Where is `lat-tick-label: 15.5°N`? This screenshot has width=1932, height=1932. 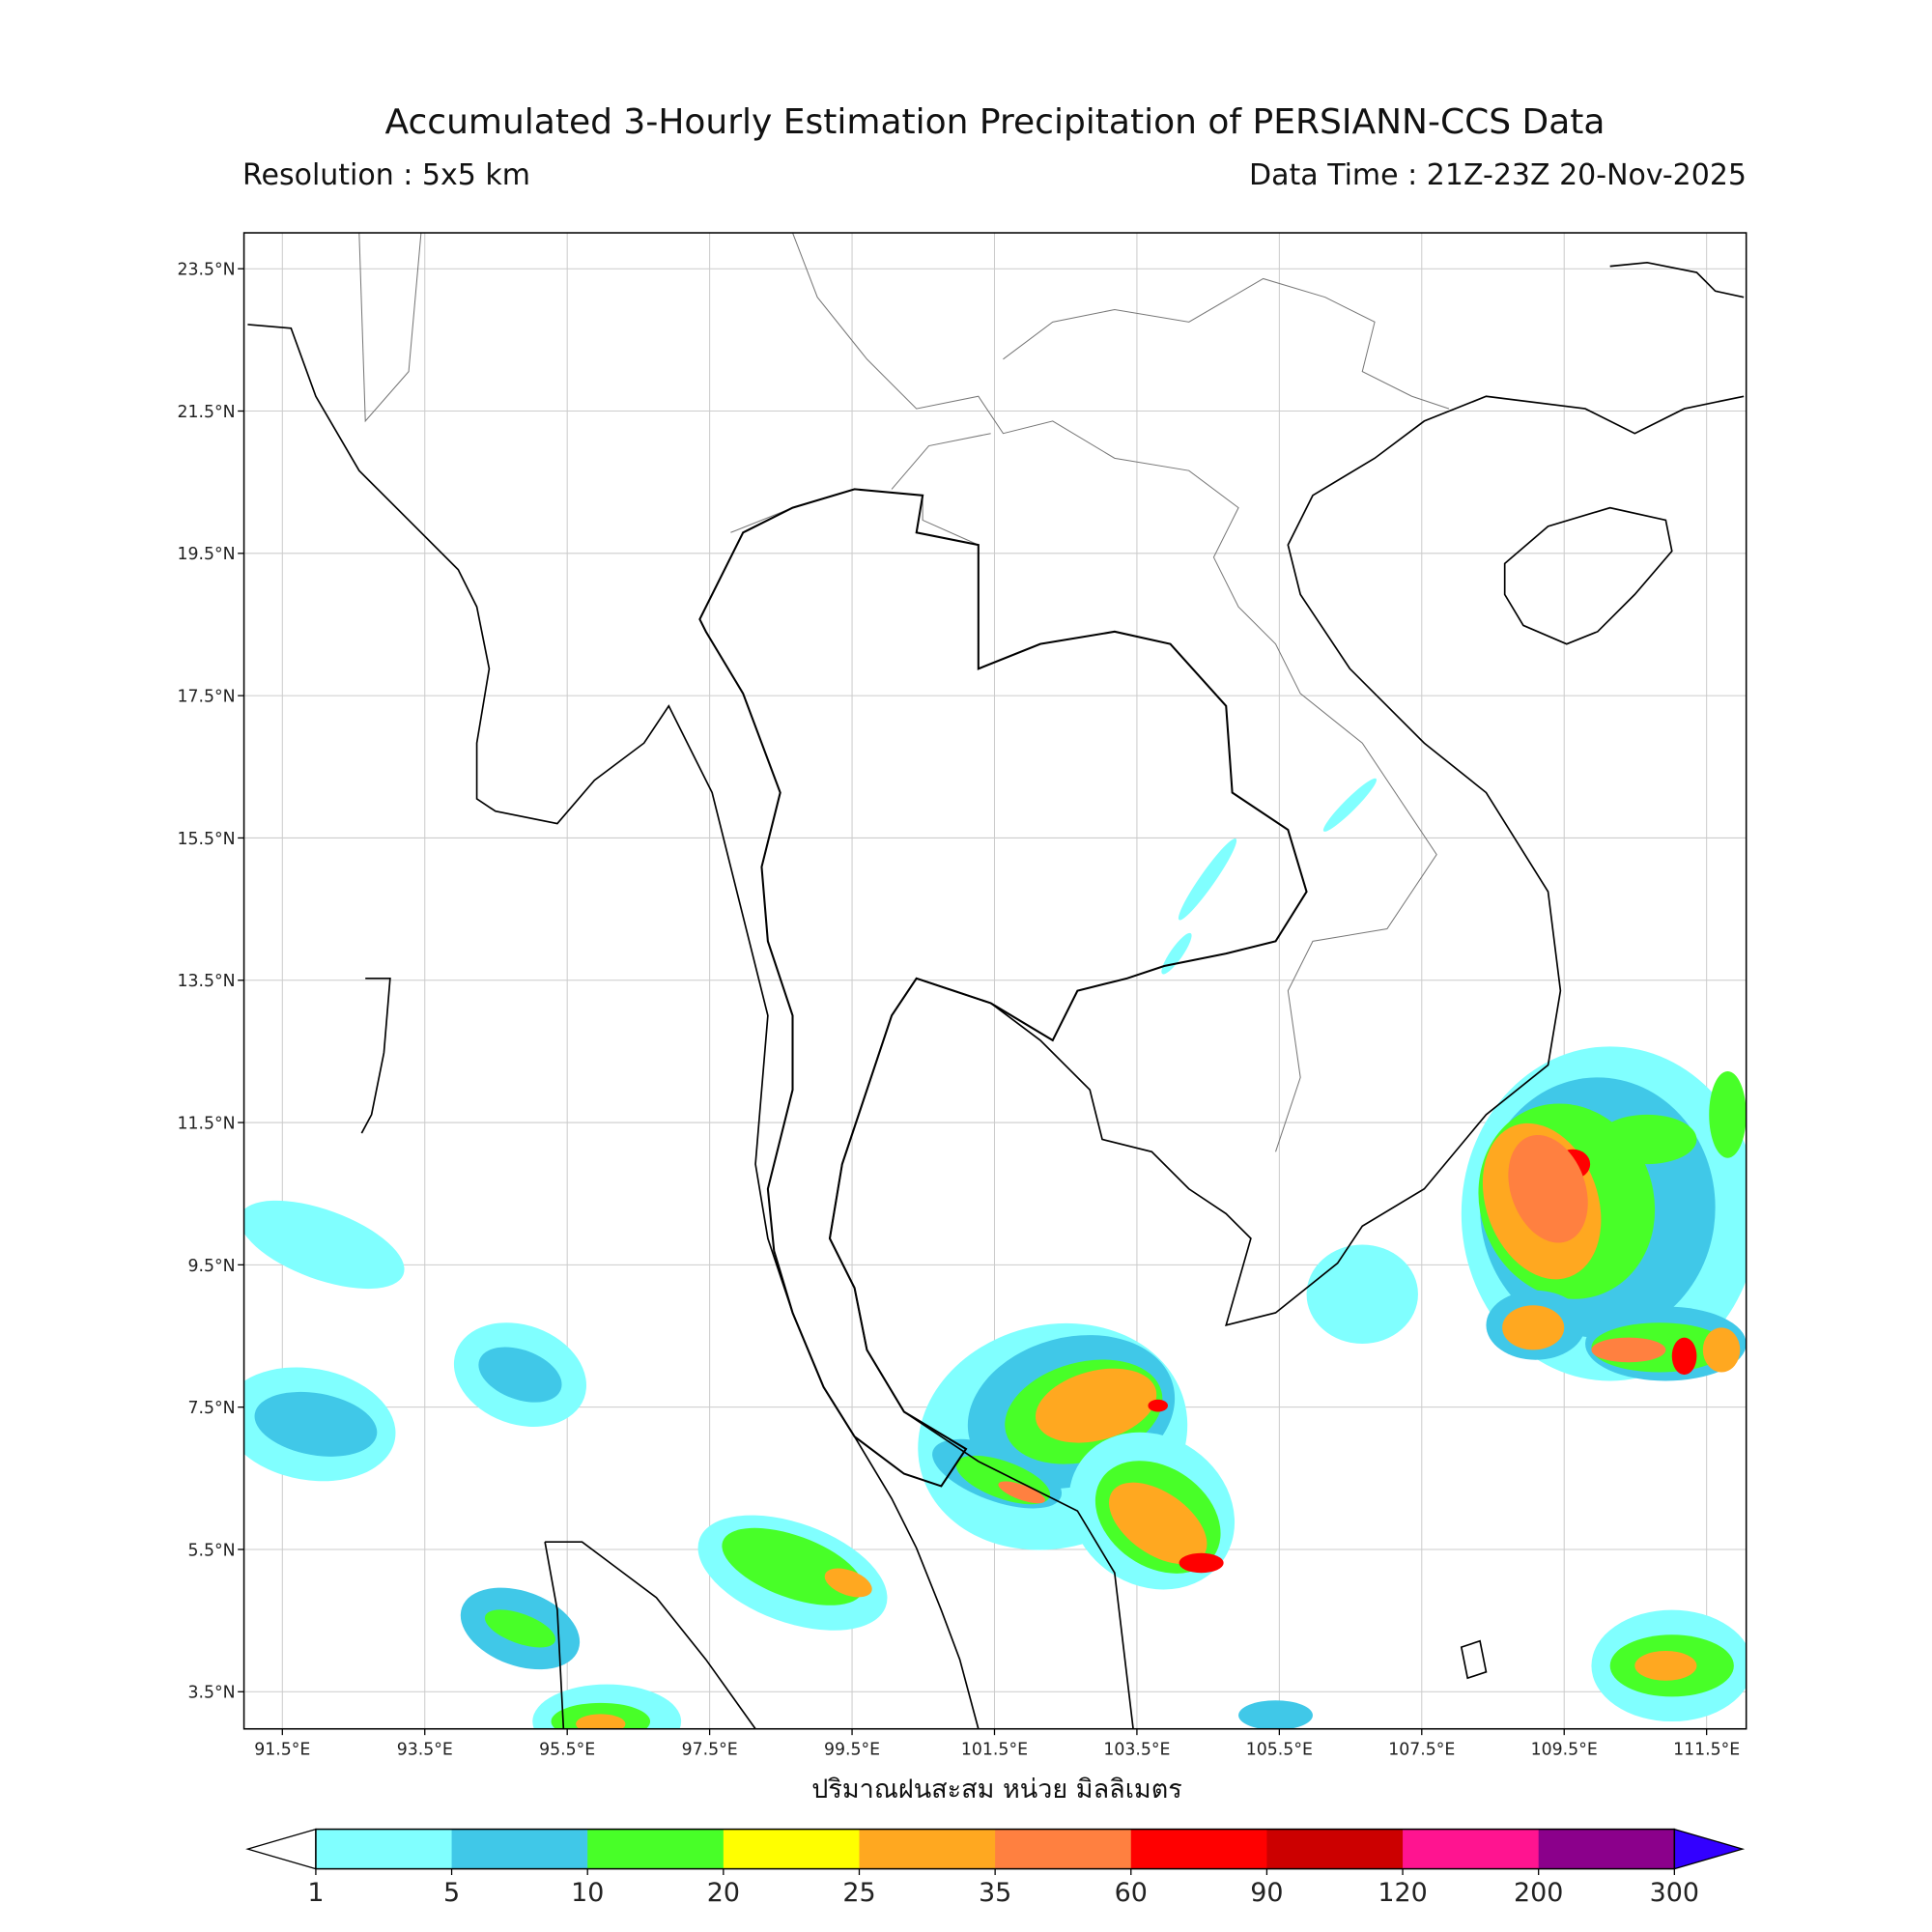 lat-tick-label: 15.5°N is located at coordinates (206, 839).